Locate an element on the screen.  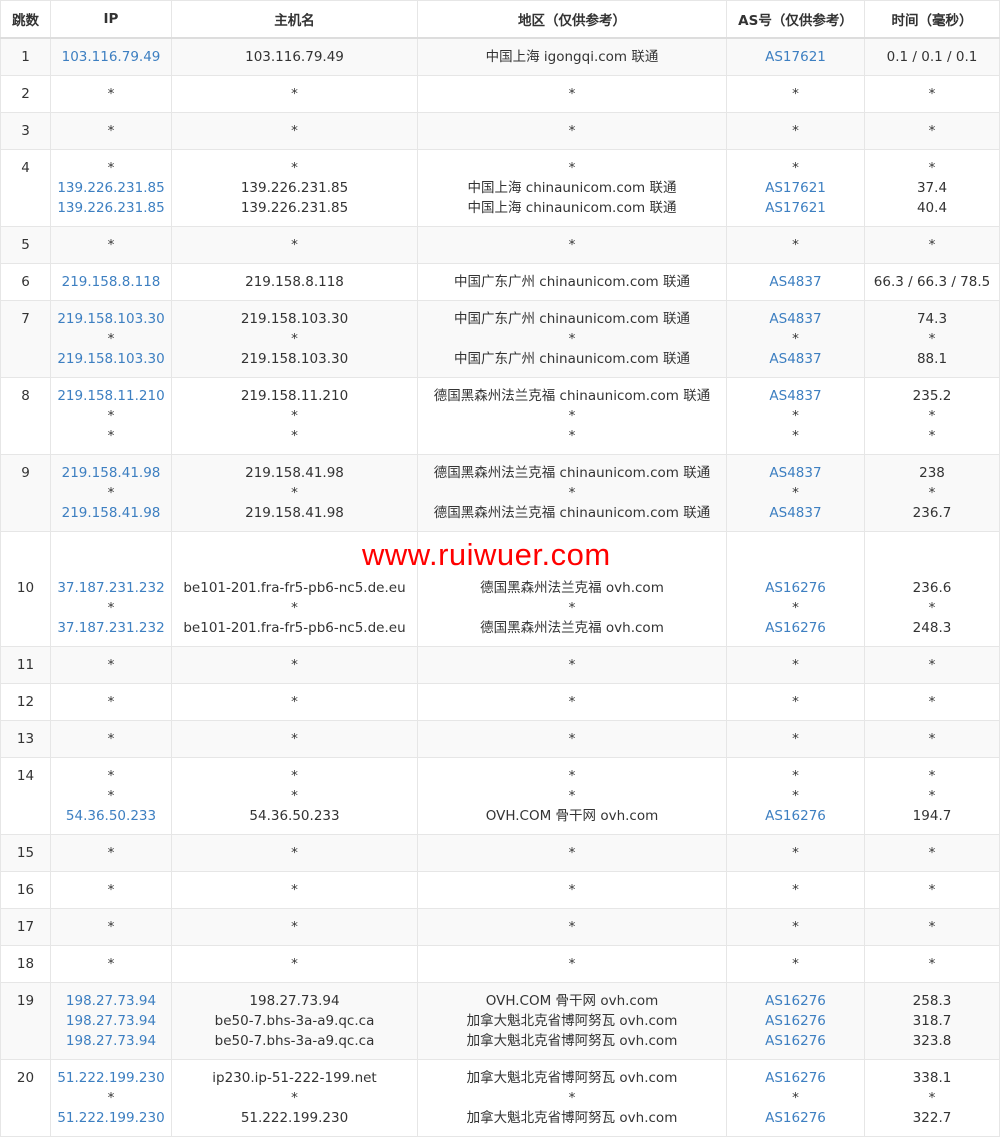
ip-link: 103.116.79.49 is located at coordinates (111, 57).